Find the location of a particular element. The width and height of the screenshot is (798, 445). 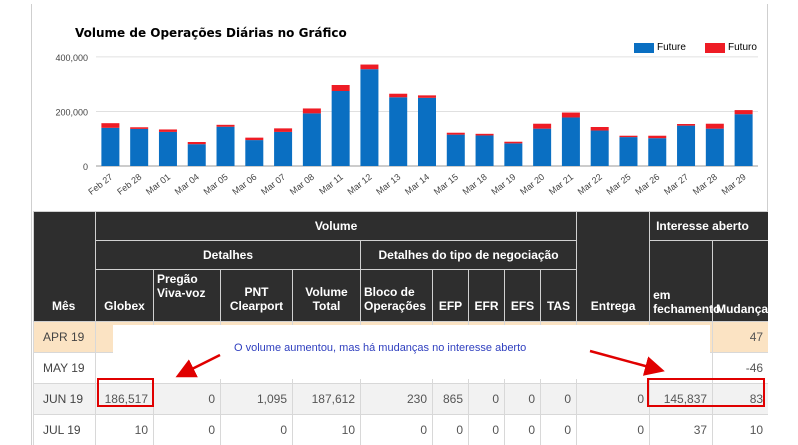

table-cell: 186,517 is located at coordinates (124, 399).